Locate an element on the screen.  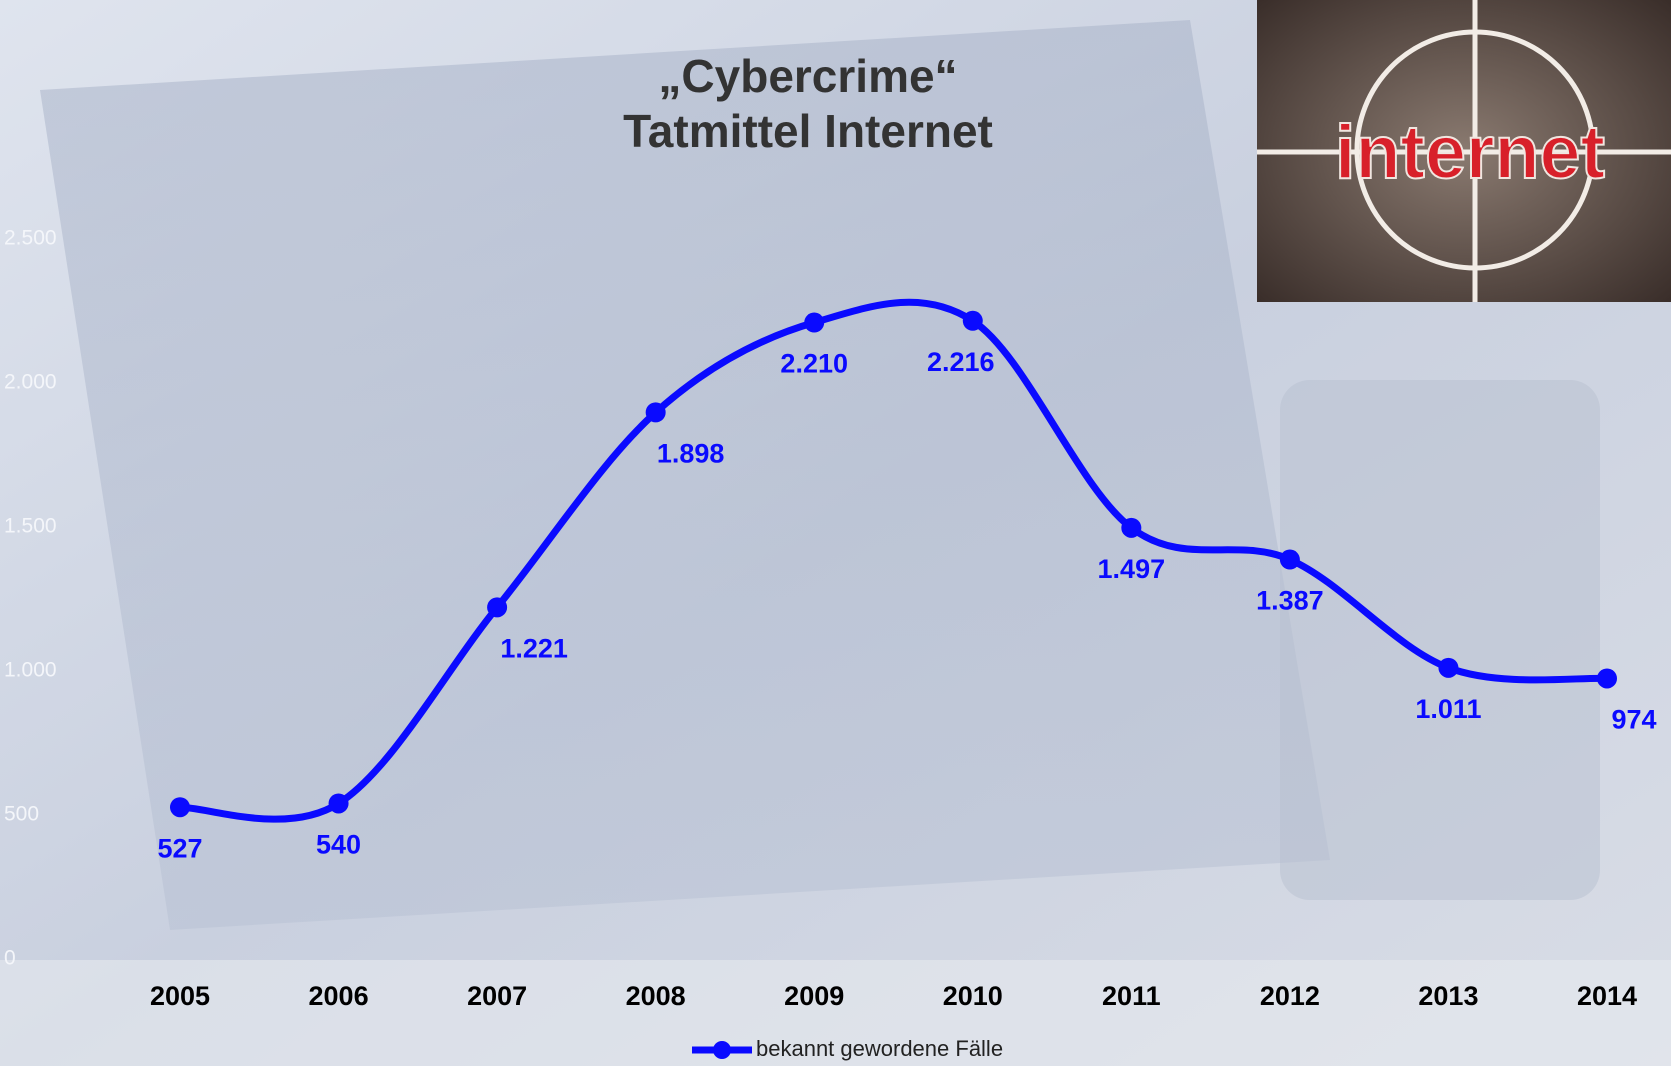
y-tick-label: 1.500 is located at coordinates (30, 526).